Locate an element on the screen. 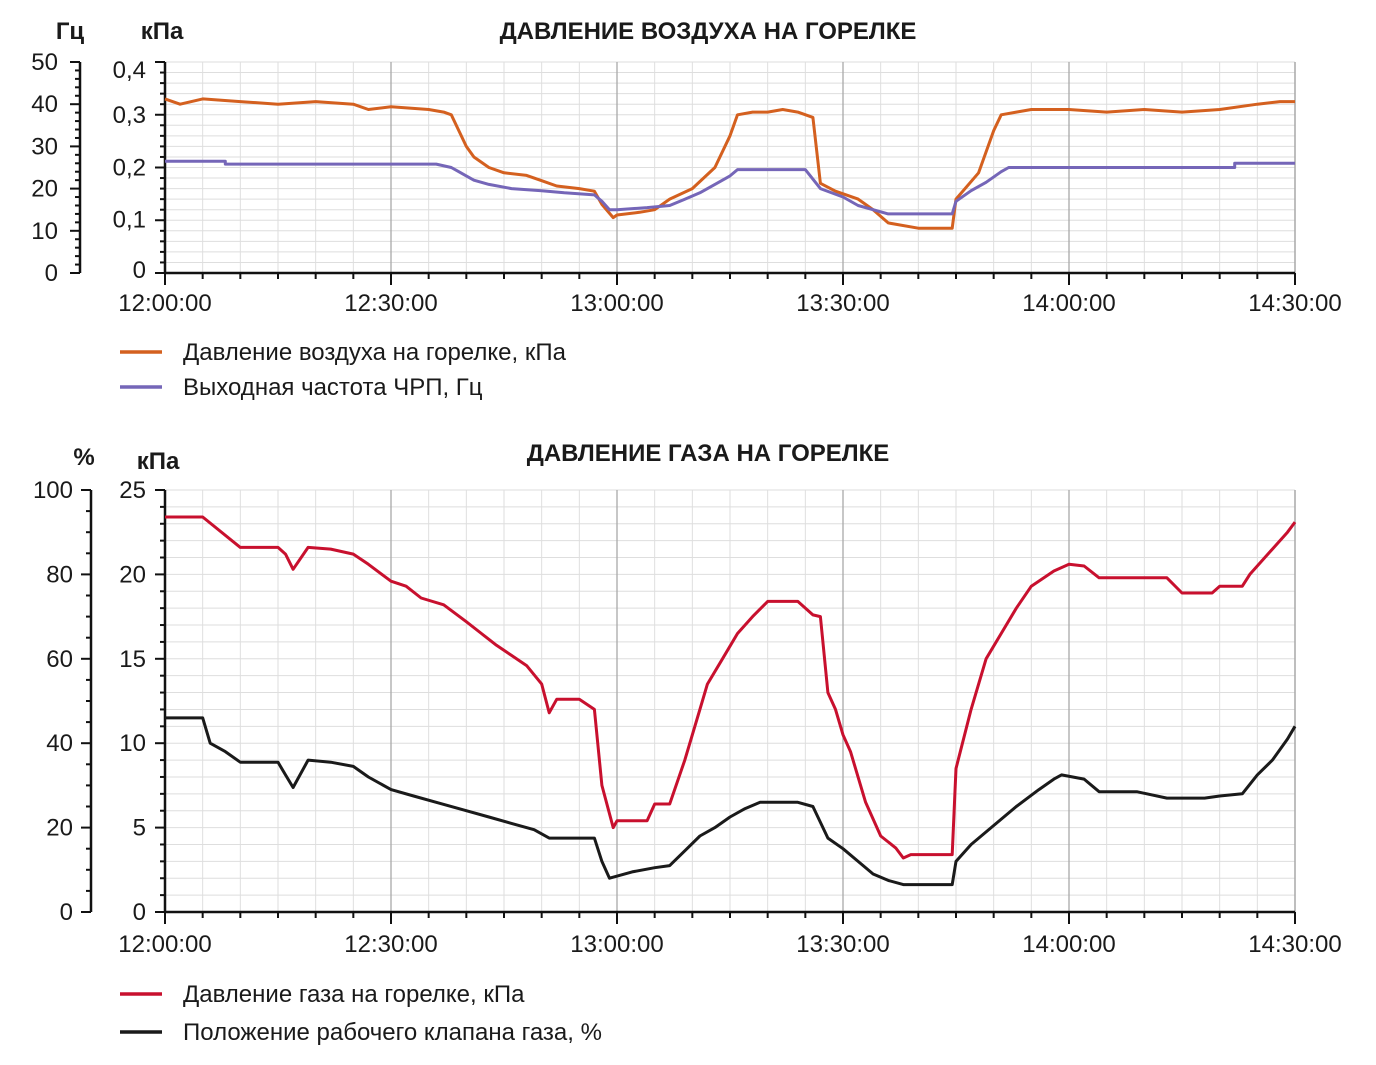 This screenshot has height=1065, width=1376. outer-axis-tick-label: 100 is located at coordinates (53, 490).